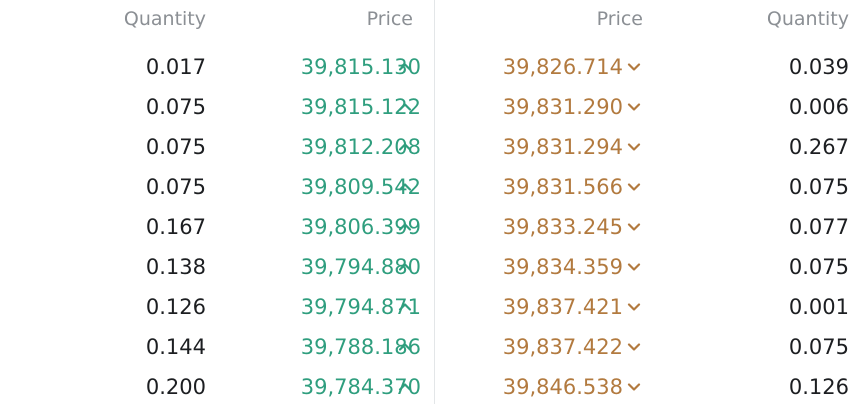 The height and width of the screenshot is (407, 862). Describe the element at coordinates (562, 387) in the screenshot. I see `ask-price: 39,846.538` at that location.